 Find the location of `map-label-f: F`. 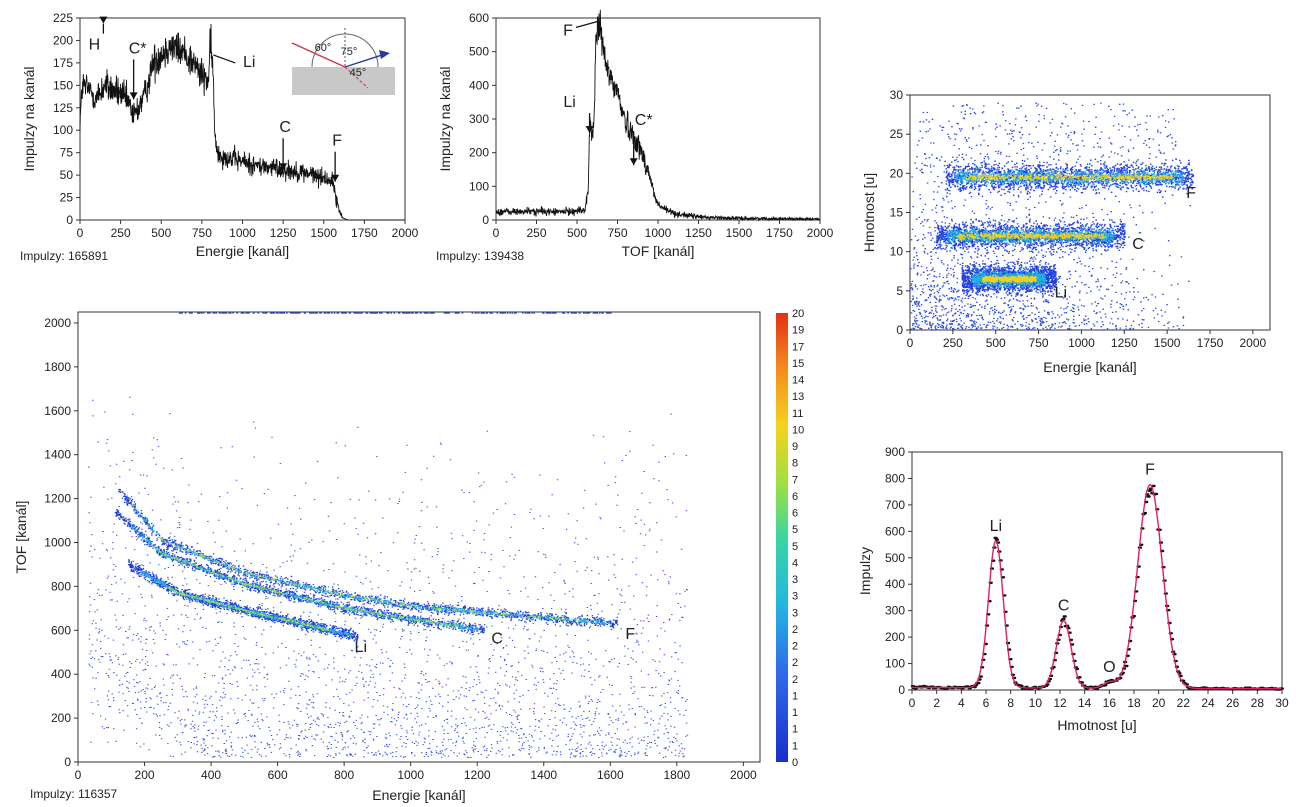

map-label-f: F is located at coordinates (630, 634).